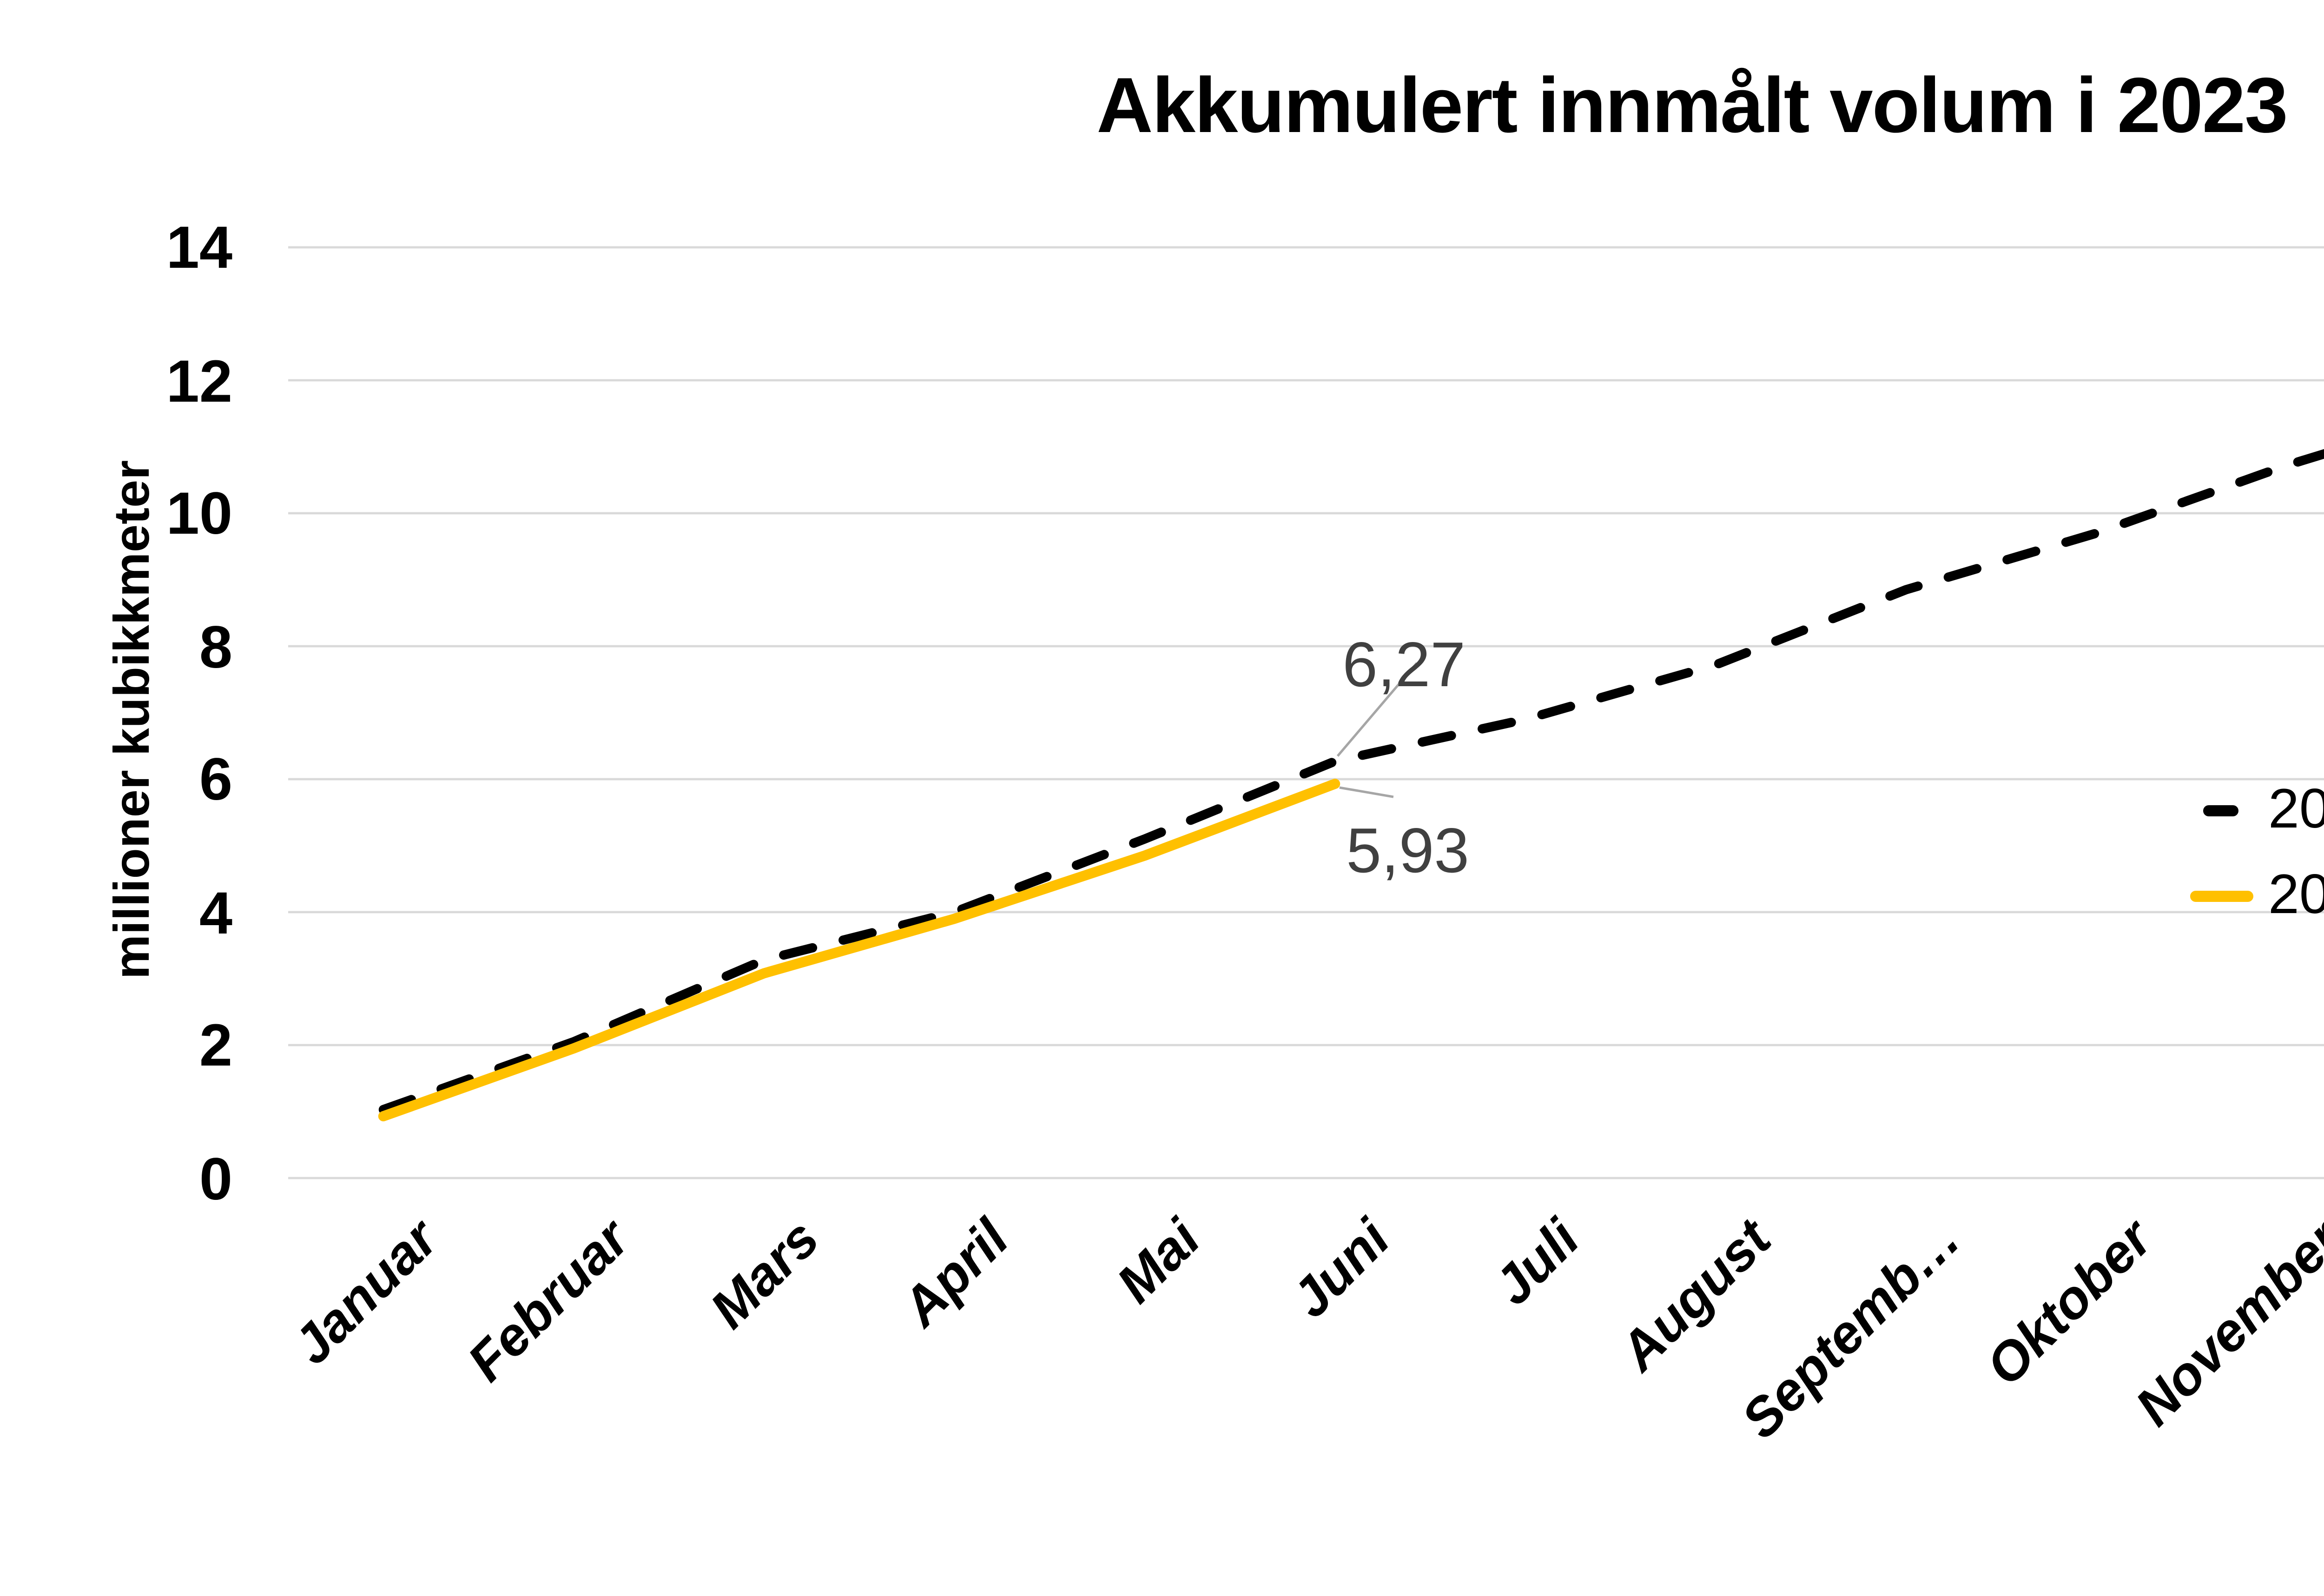 This screenshot has width=2324, height=1596. I want to click on legend: 2022 2023, so click(2251, 853).